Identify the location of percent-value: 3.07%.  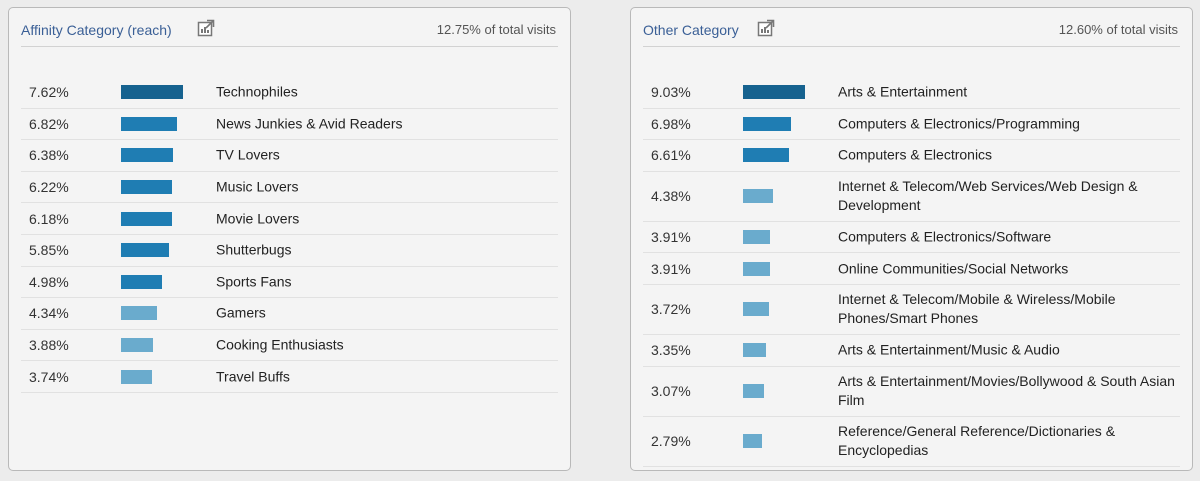
(671, 391).